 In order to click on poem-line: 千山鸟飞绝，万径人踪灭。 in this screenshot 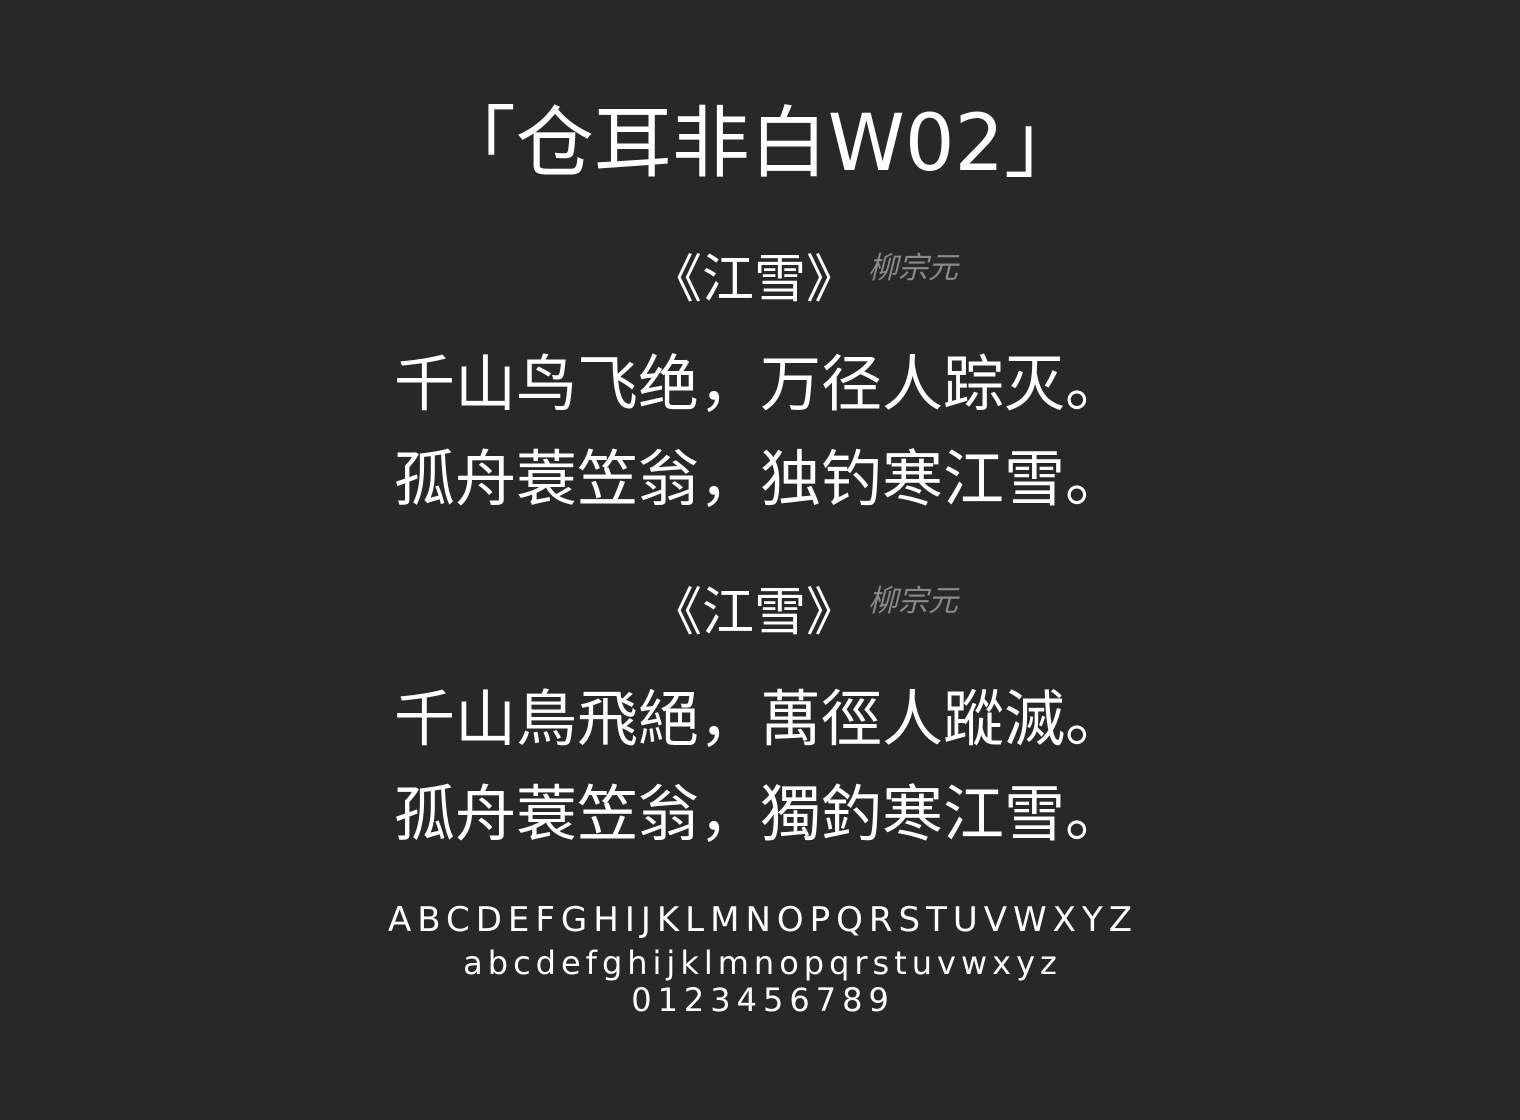, I will do `click(759, 384)`.